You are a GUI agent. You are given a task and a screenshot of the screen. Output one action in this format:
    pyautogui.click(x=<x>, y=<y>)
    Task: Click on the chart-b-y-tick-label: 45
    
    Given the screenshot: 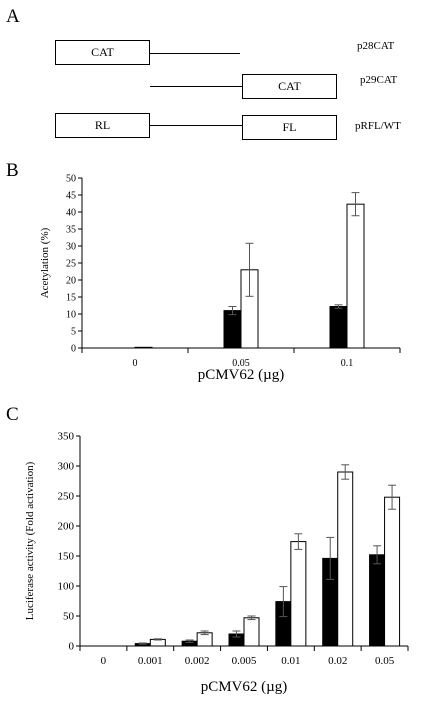 What is the action you would take?
    pyautogui.click(x=71, y=195)
    